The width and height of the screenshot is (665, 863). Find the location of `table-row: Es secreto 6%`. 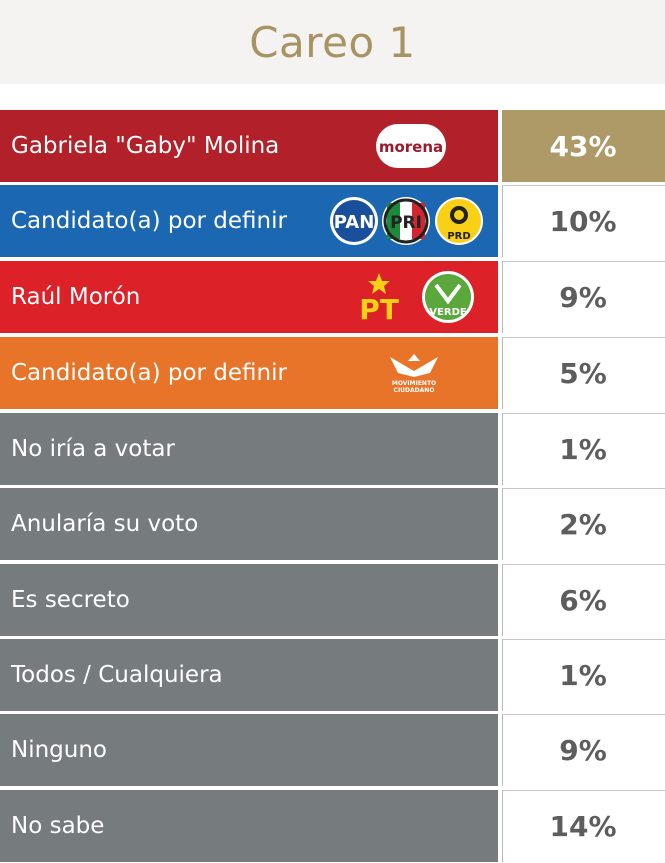

table-row: Es secreto 6% is located at coordinates (332, 600).